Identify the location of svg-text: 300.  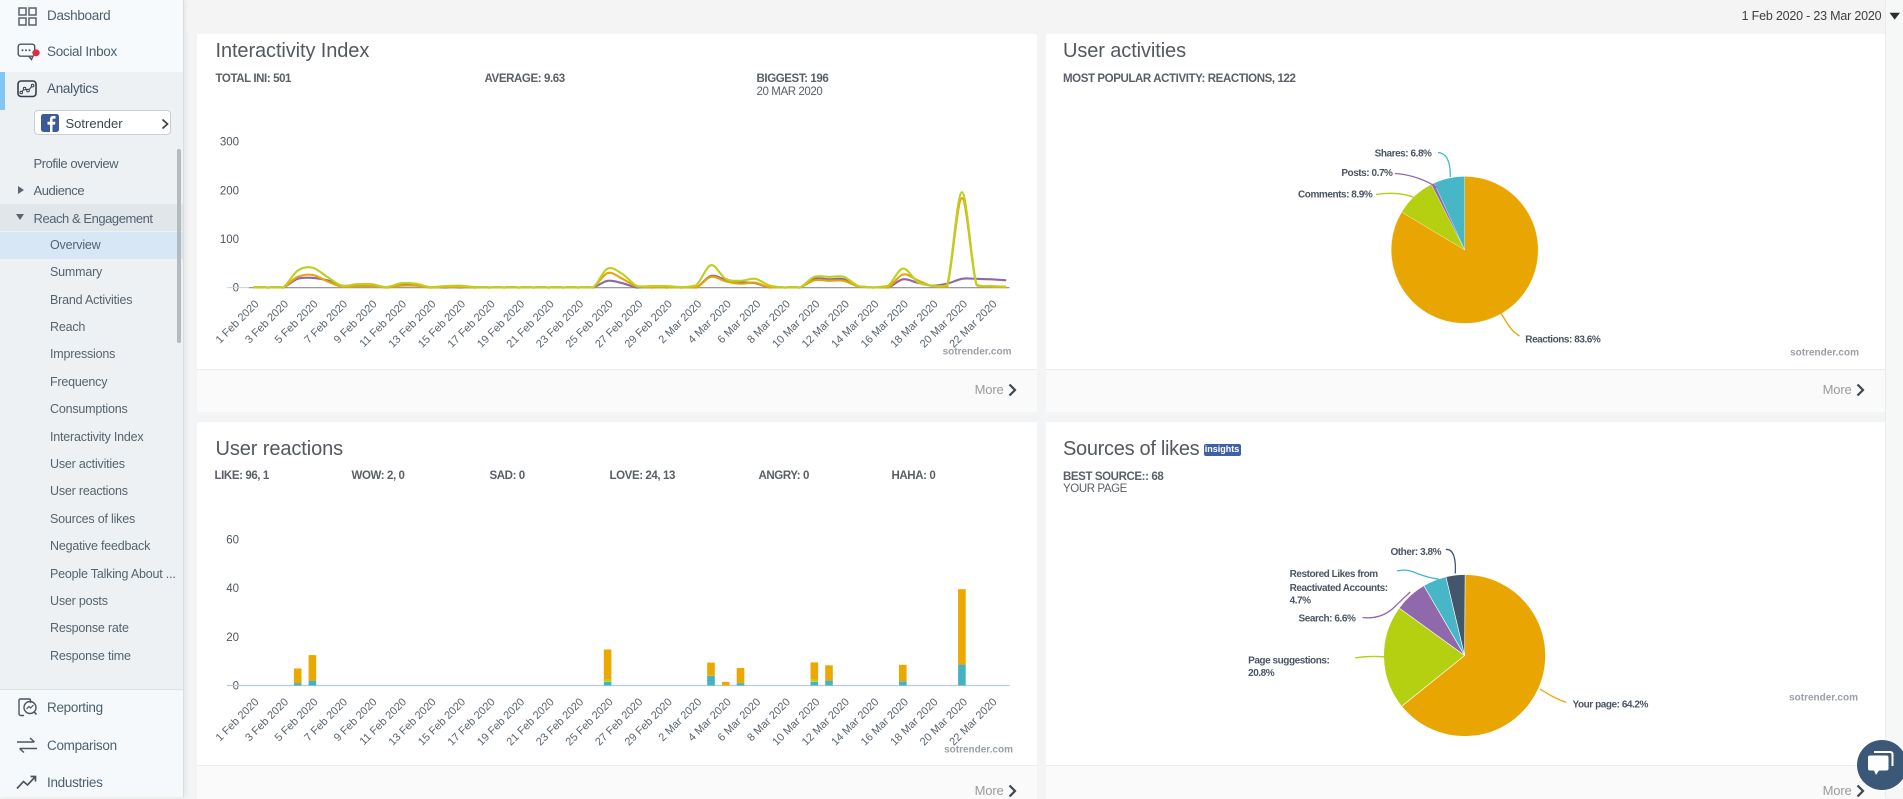
(228, 143).